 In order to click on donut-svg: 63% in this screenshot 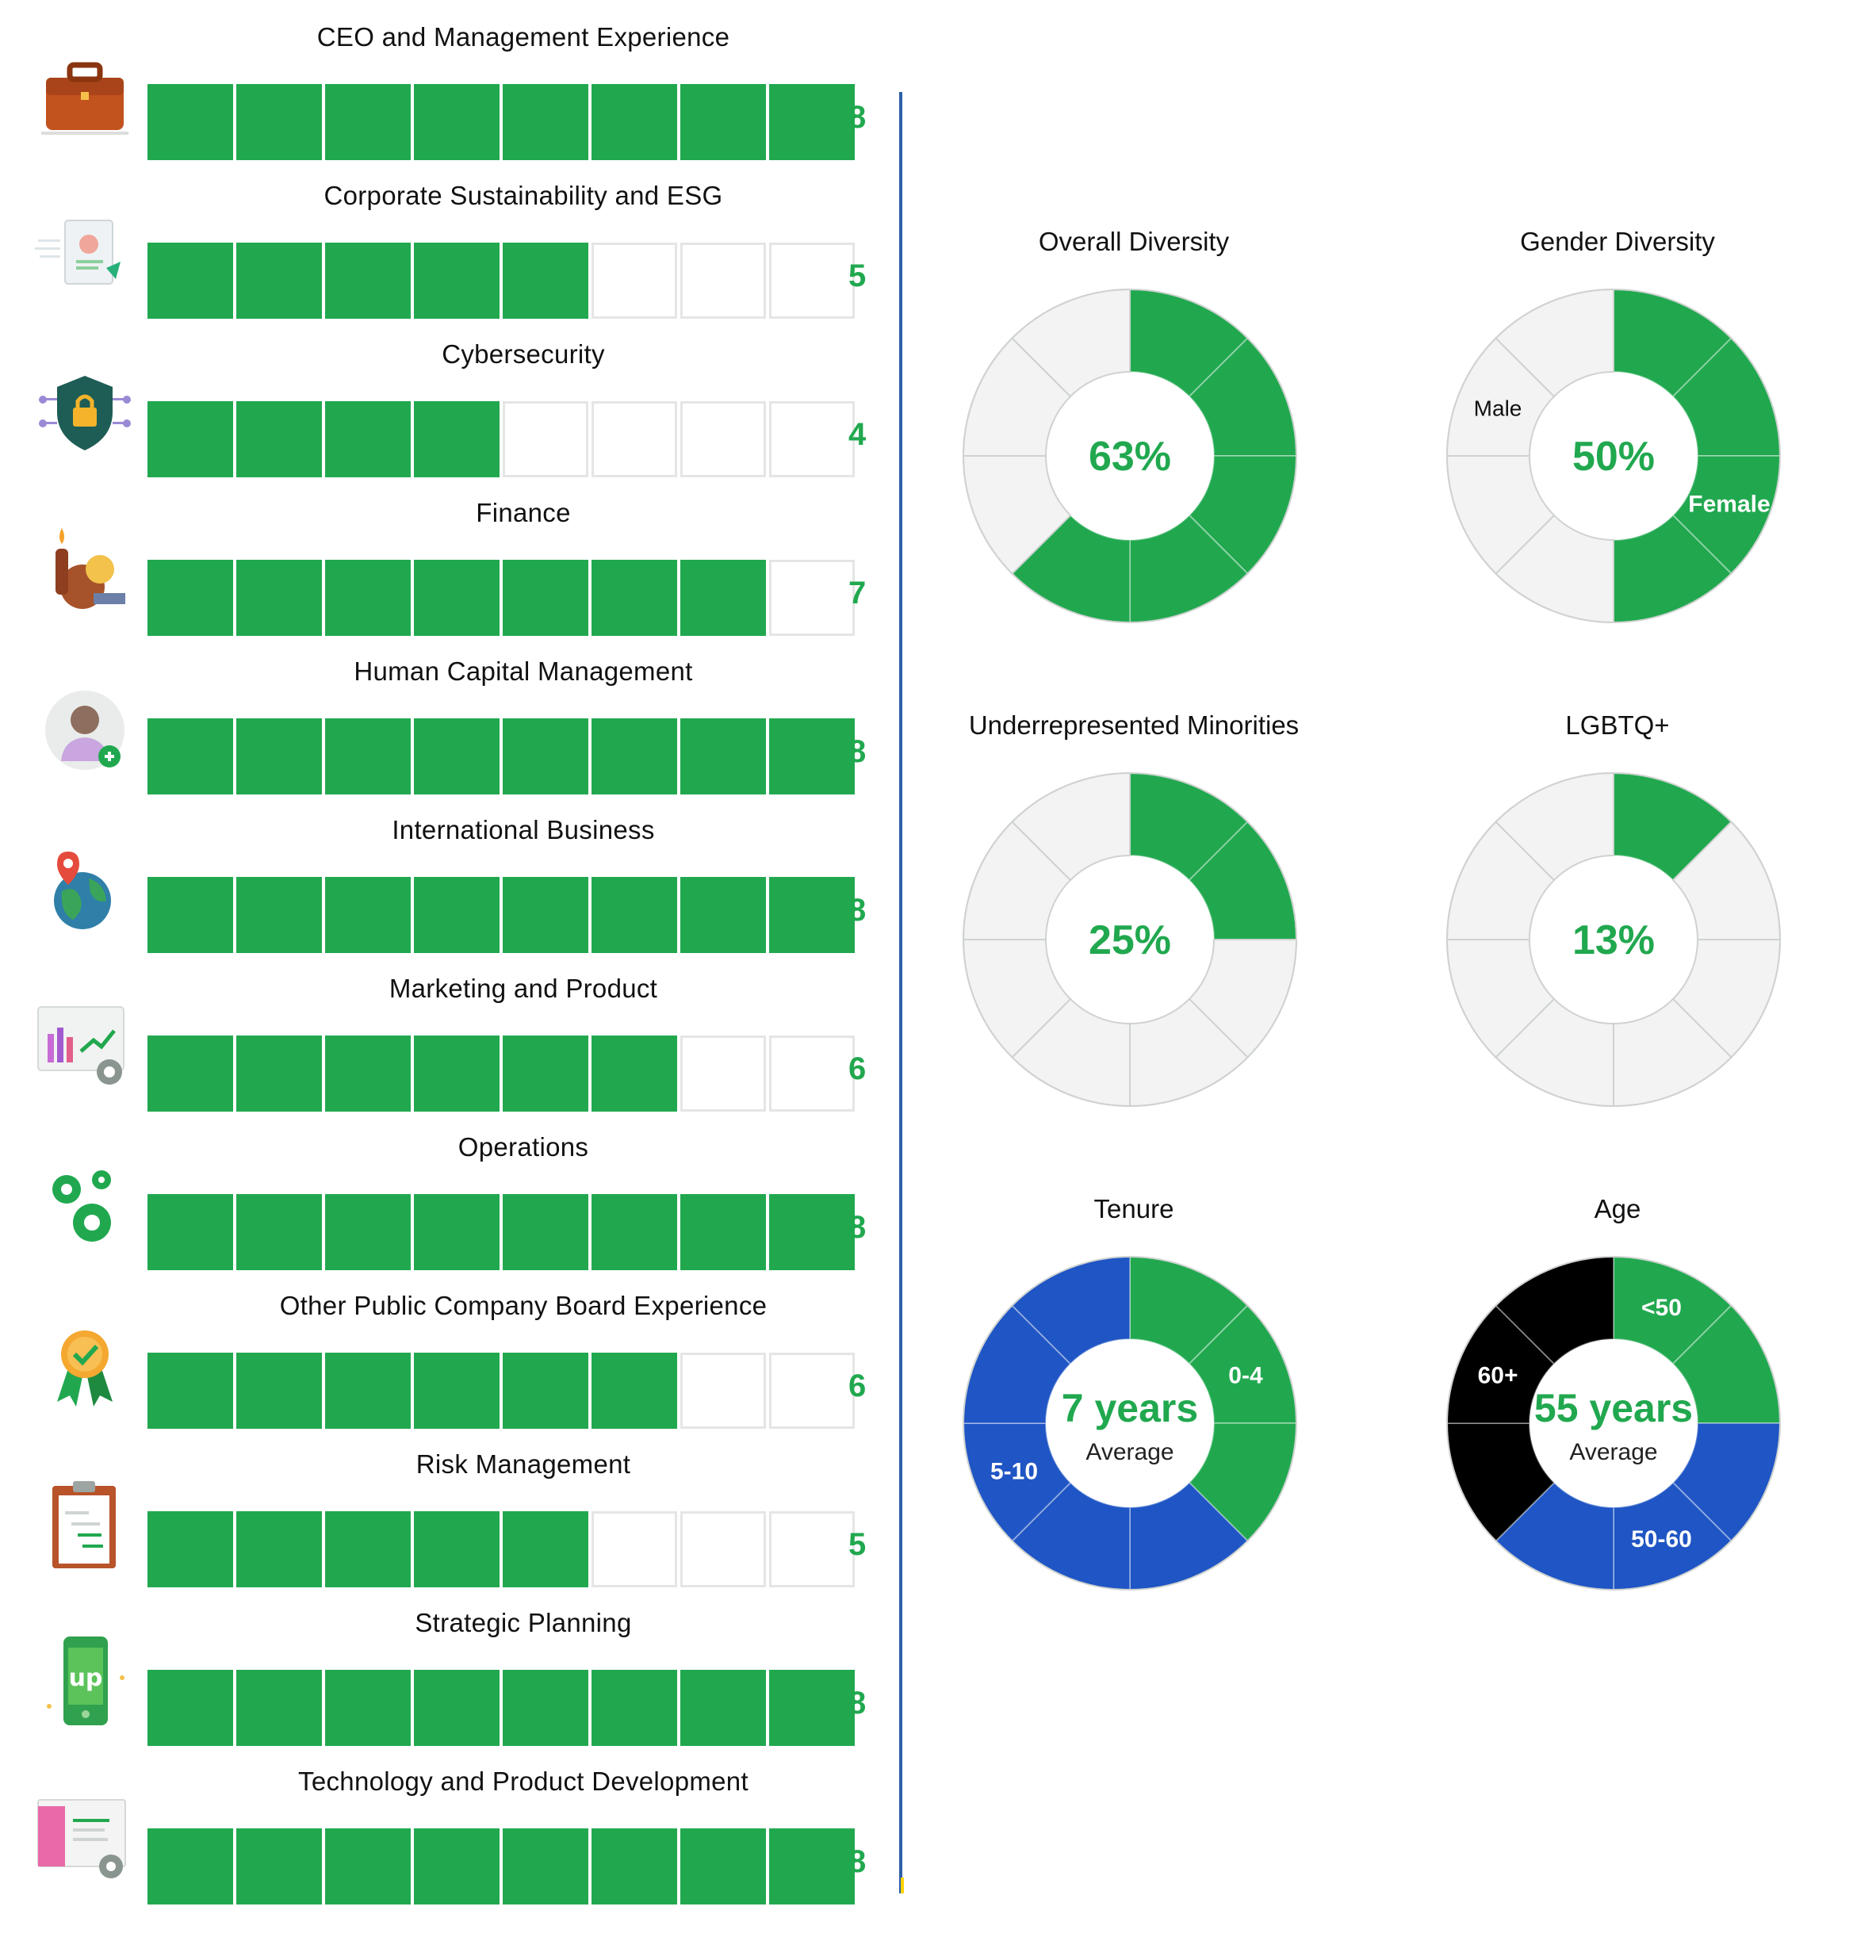, I will do `click(1130, 456)`.